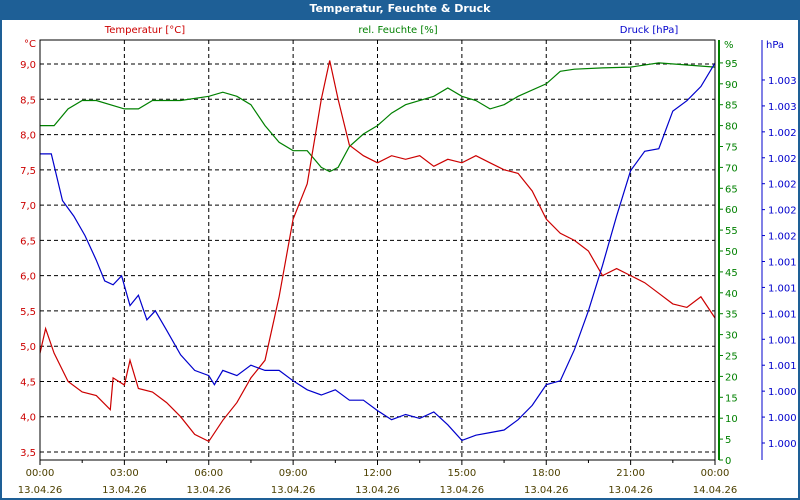 The width and height of the screenshot is (800, 500). I want to click on temperature-tick-label: 8,0, so click(28, 136).